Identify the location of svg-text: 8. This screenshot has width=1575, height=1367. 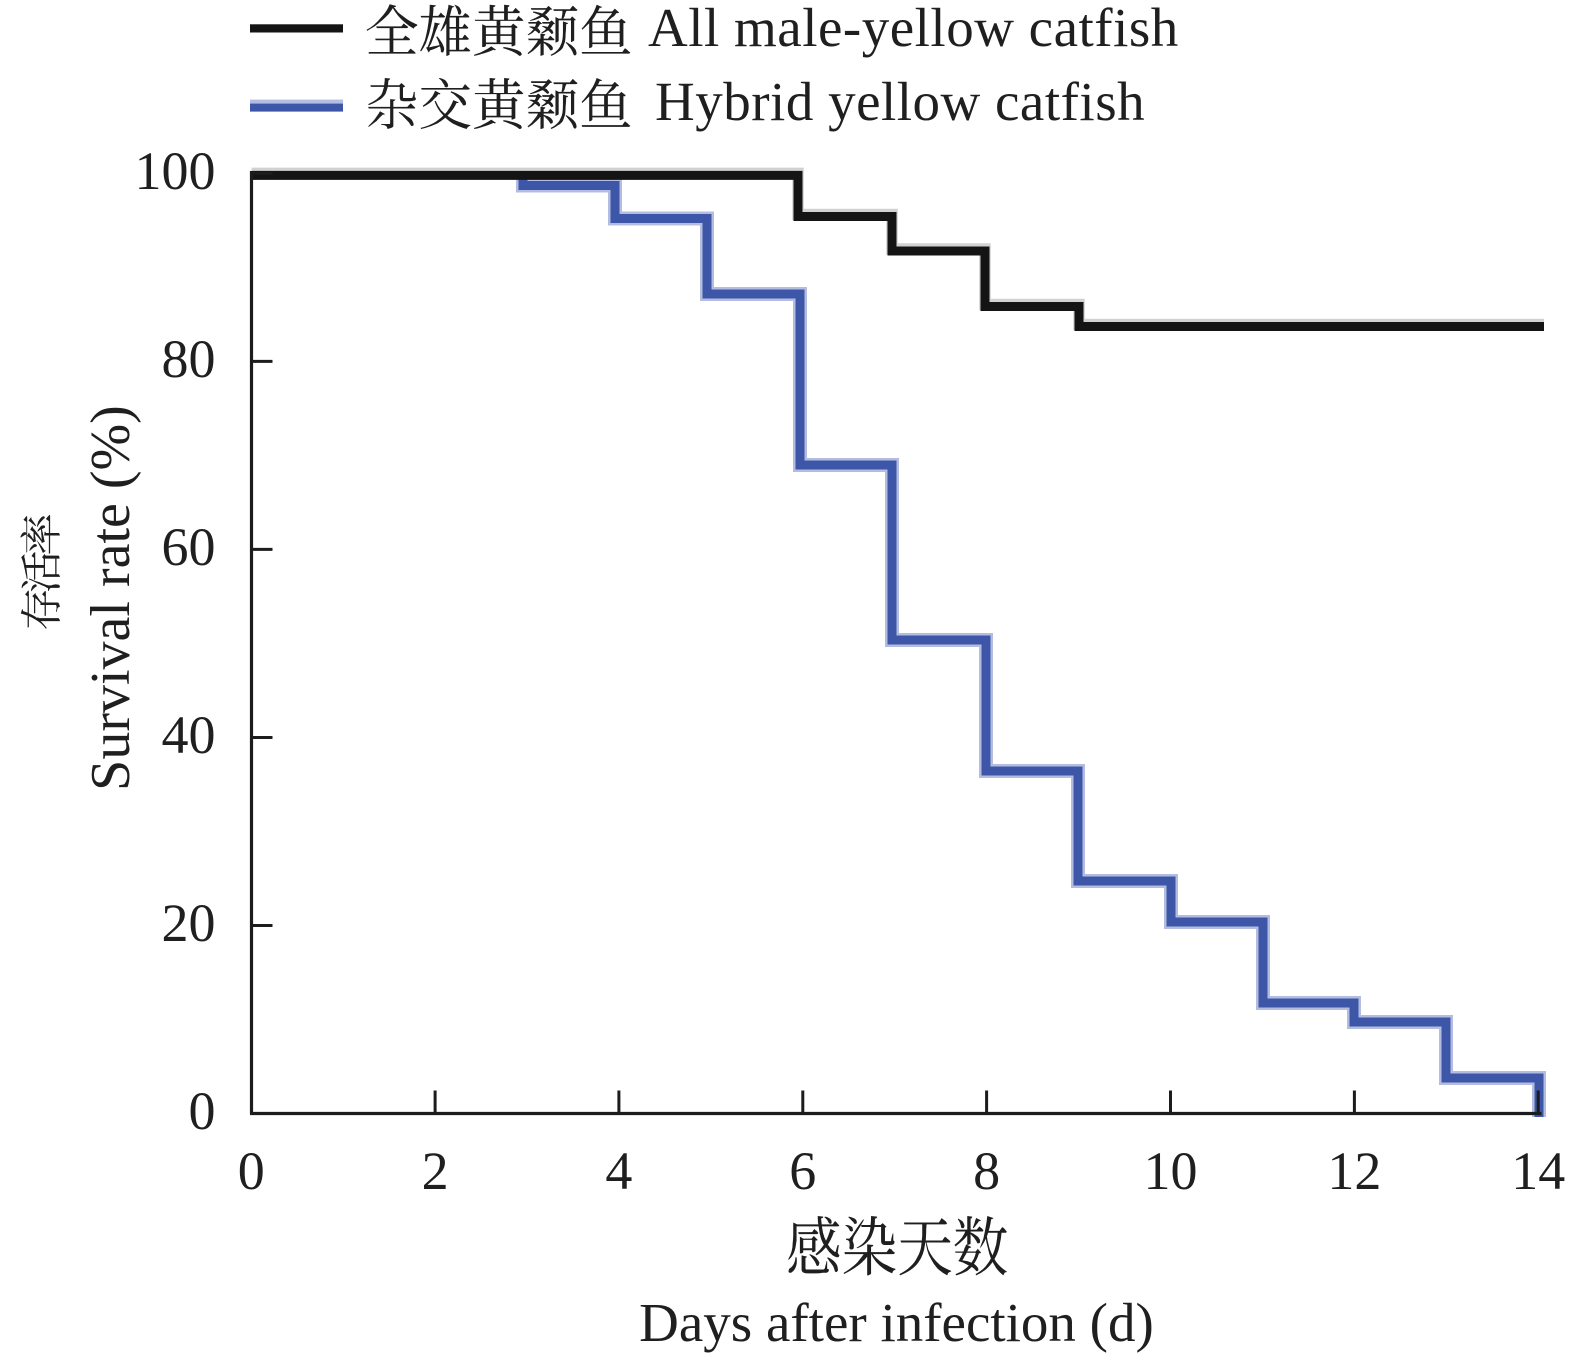
(986, 1171).